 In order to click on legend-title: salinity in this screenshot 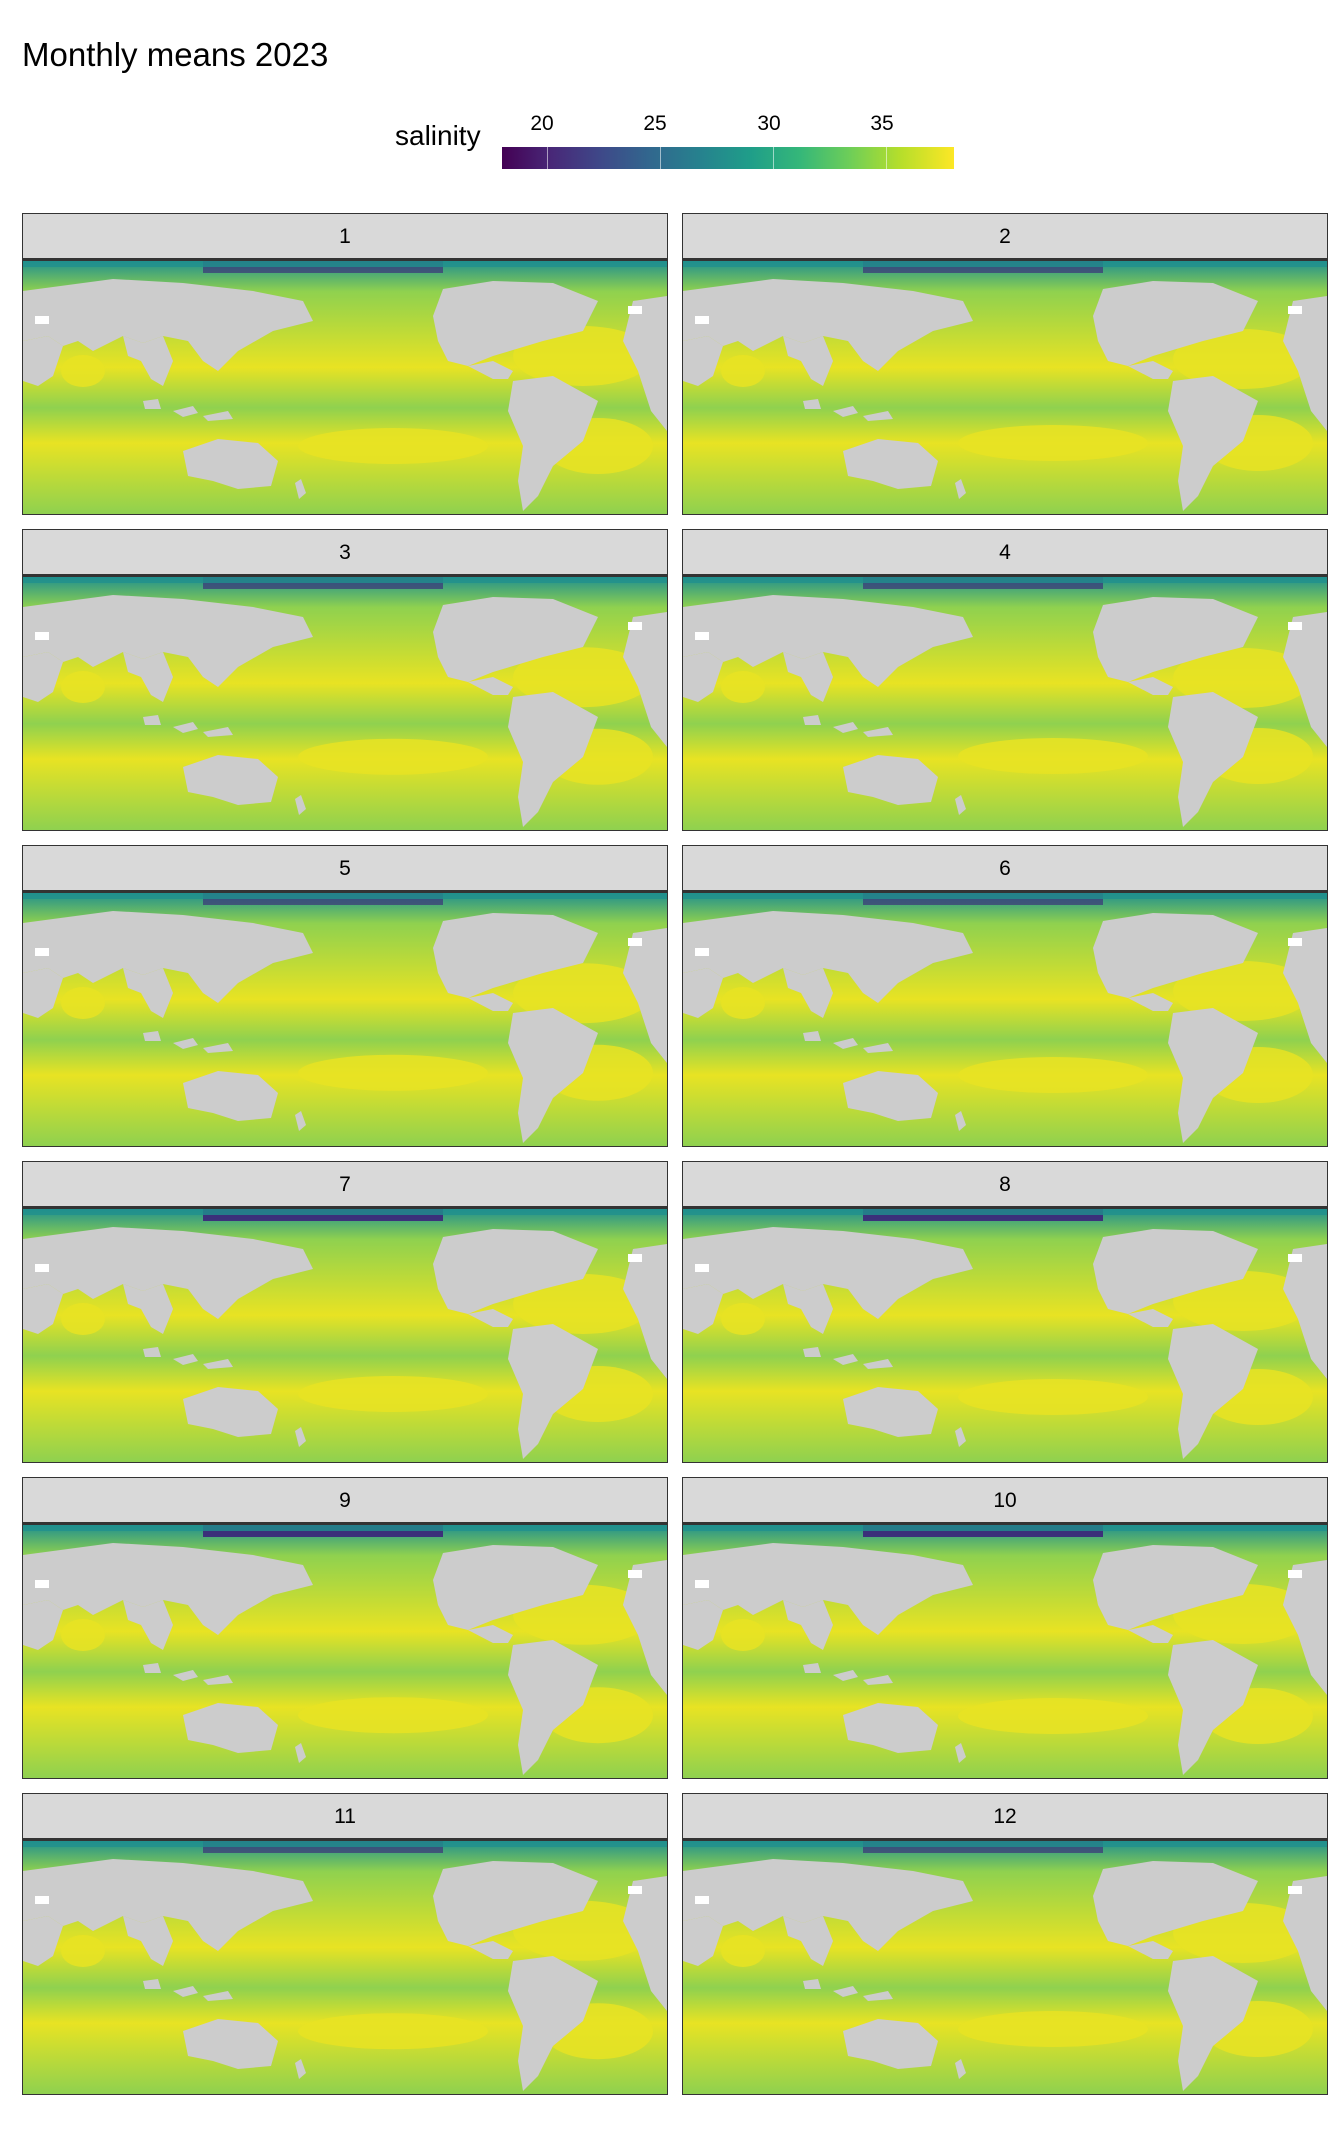, I will do `click(438, 135)`.